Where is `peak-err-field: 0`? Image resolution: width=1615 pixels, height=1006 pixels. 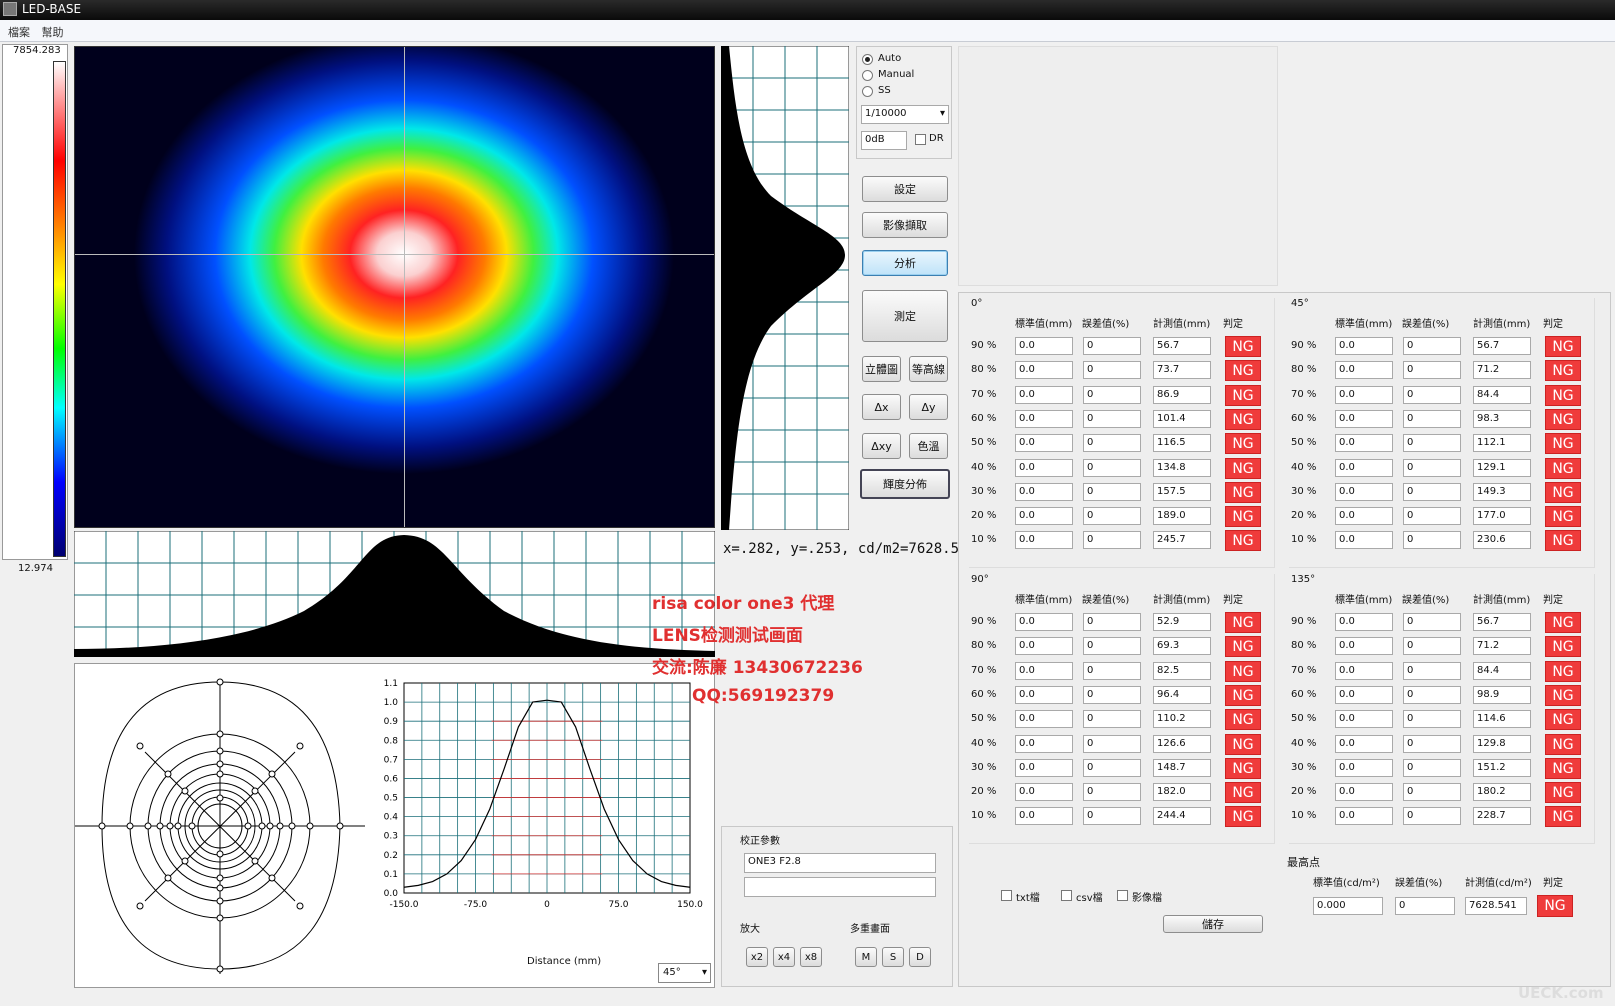 peak-err-field: 0 is located at coordinates (1425, 906).